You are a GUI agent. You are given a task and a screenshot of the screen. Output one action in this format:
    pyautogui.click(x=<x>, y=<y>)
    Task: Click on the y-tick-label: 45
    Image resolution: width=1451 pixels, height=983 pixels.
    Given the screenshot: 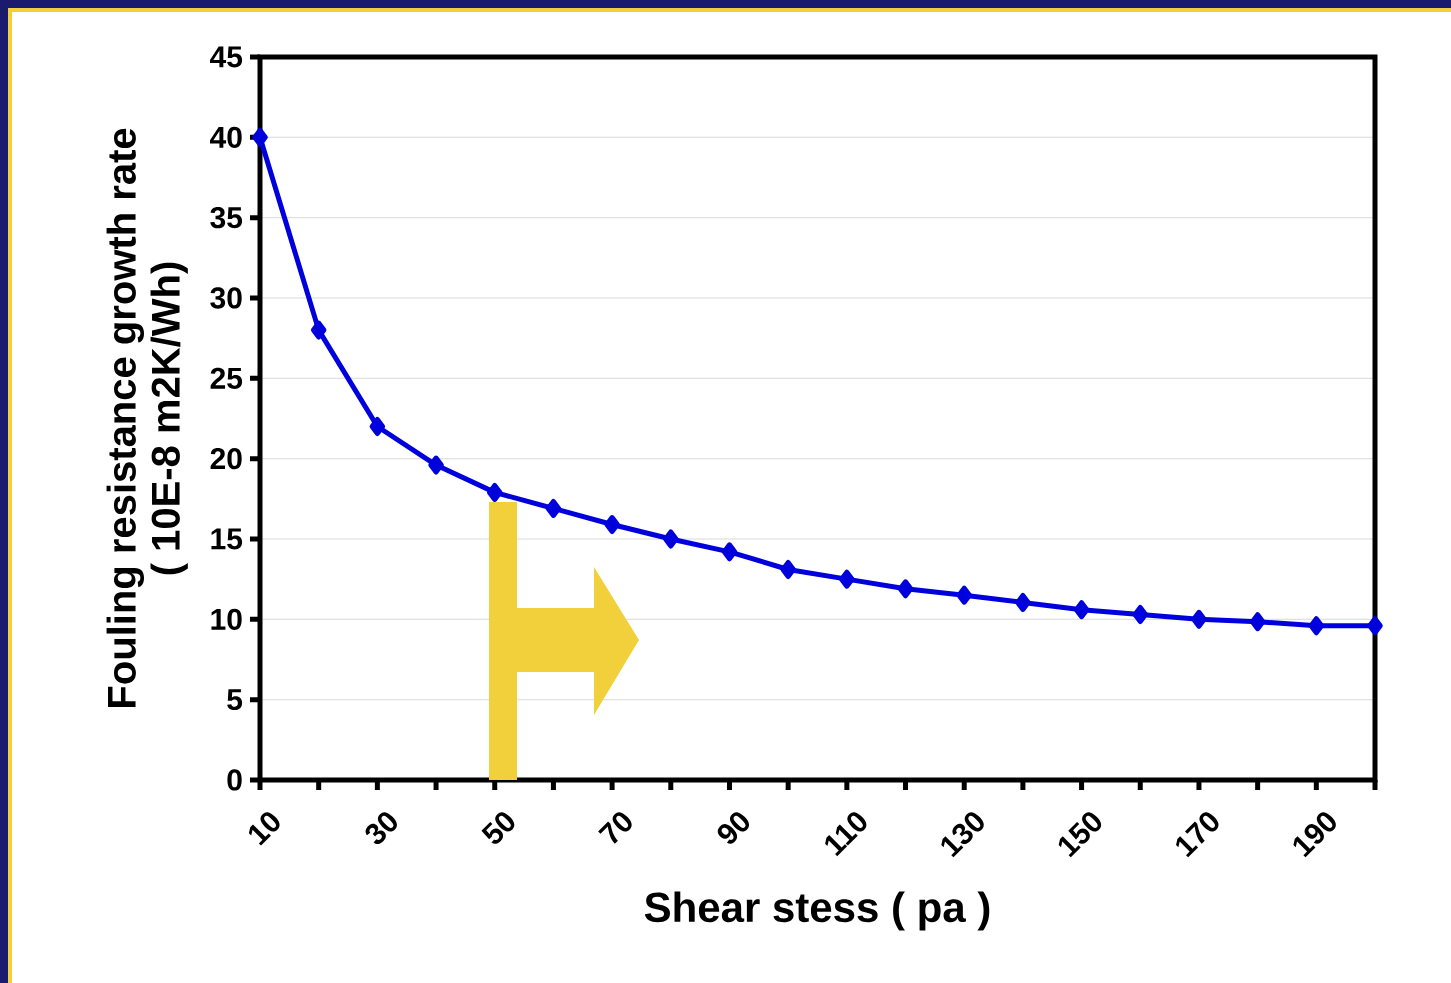 What is the action you would take?
    pyautogui.click(x=226, y=57)
    